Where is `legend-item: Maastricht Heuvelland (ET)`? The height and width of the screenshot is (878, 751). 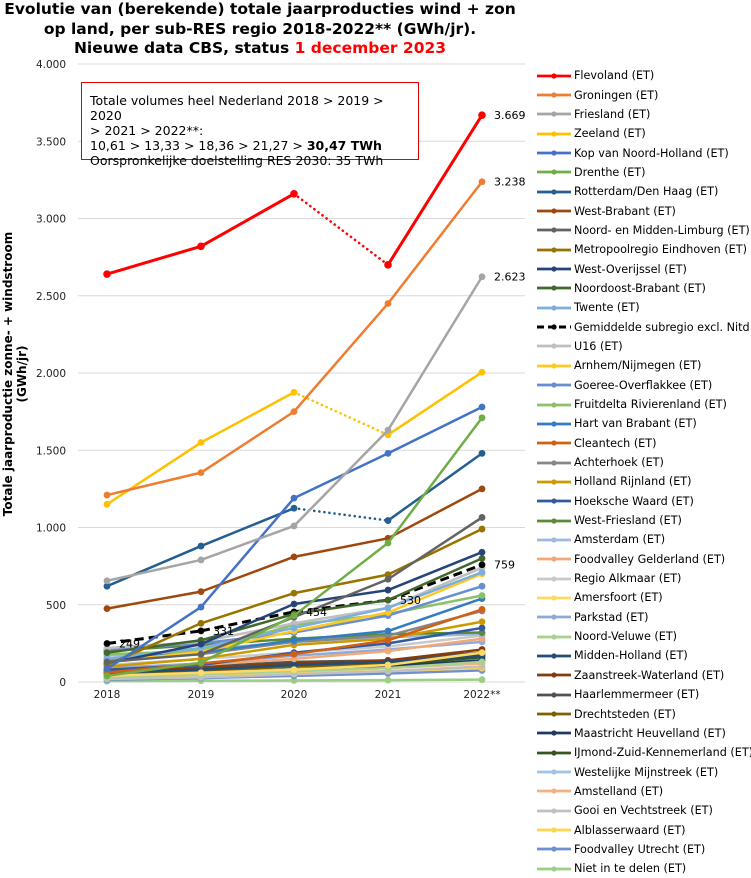 legend-item: Maastricht Heuvelland (ET) is located at coordinates (643, 733).